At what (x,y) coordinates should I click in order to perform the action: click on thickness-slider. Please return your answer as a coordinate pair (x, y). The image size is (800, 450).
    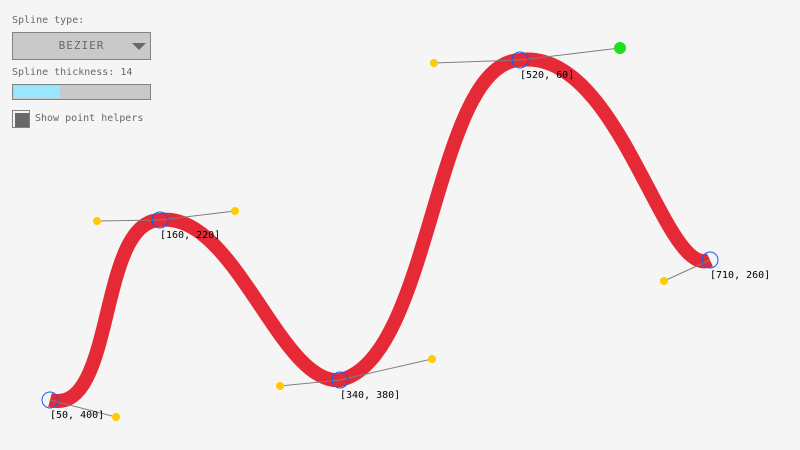
    Looking at the image, I should click on (81, 92).